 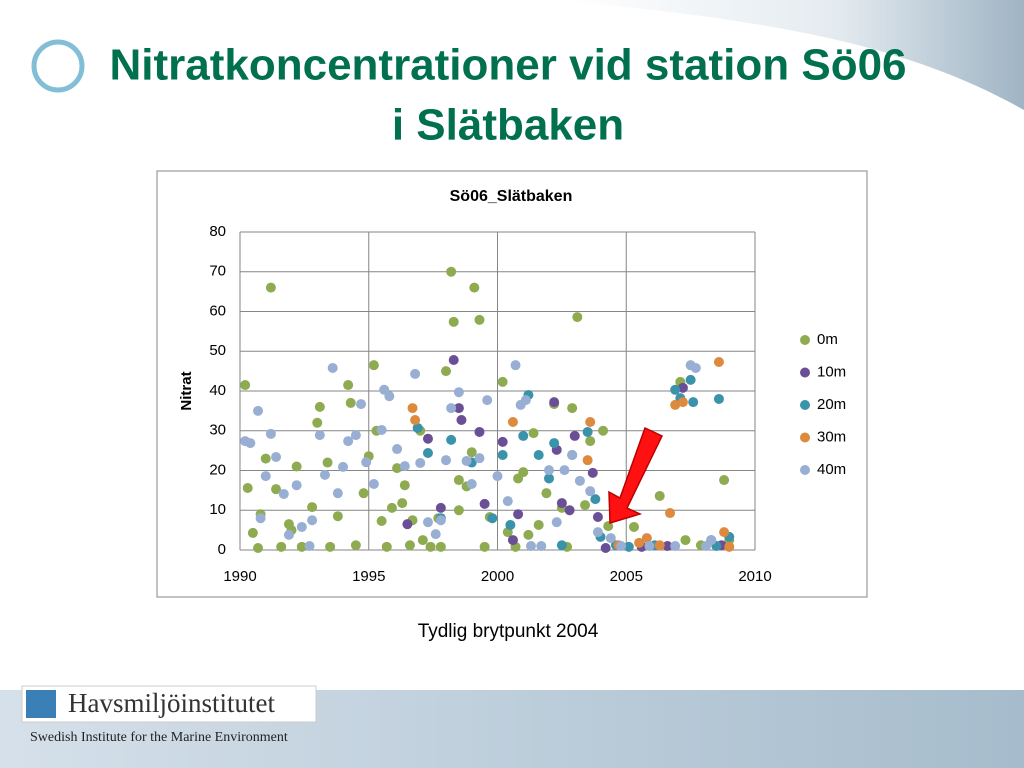 I want to click on y-tick-label: 0, so click(x=222, y=549).